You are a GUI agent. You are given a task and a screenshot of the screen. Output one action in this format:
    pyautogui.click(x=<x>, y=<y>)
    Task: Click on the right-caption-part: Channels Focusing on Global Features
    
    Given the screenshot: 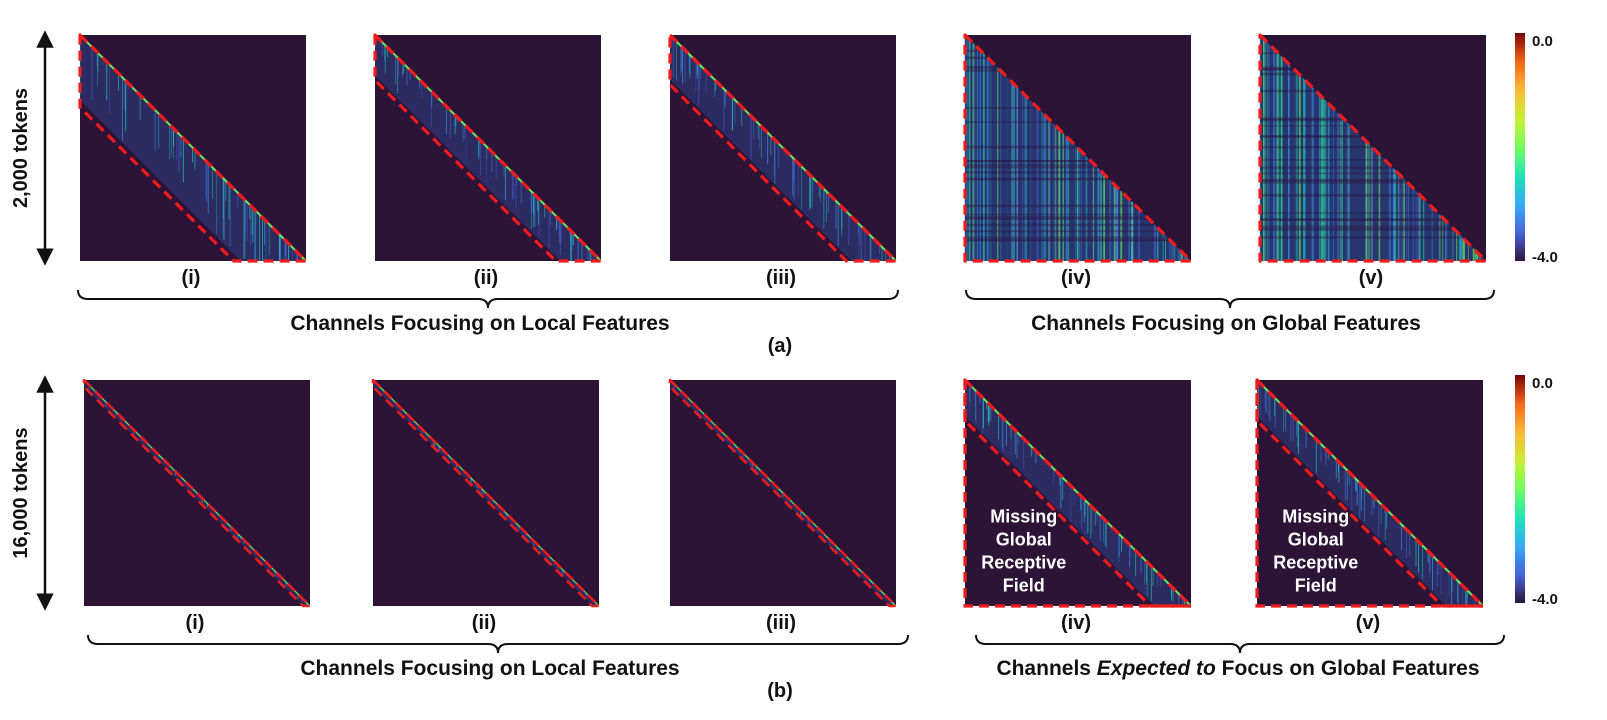 What is the action you would take?
    pyautogui.click(x=1226, y=323)
    